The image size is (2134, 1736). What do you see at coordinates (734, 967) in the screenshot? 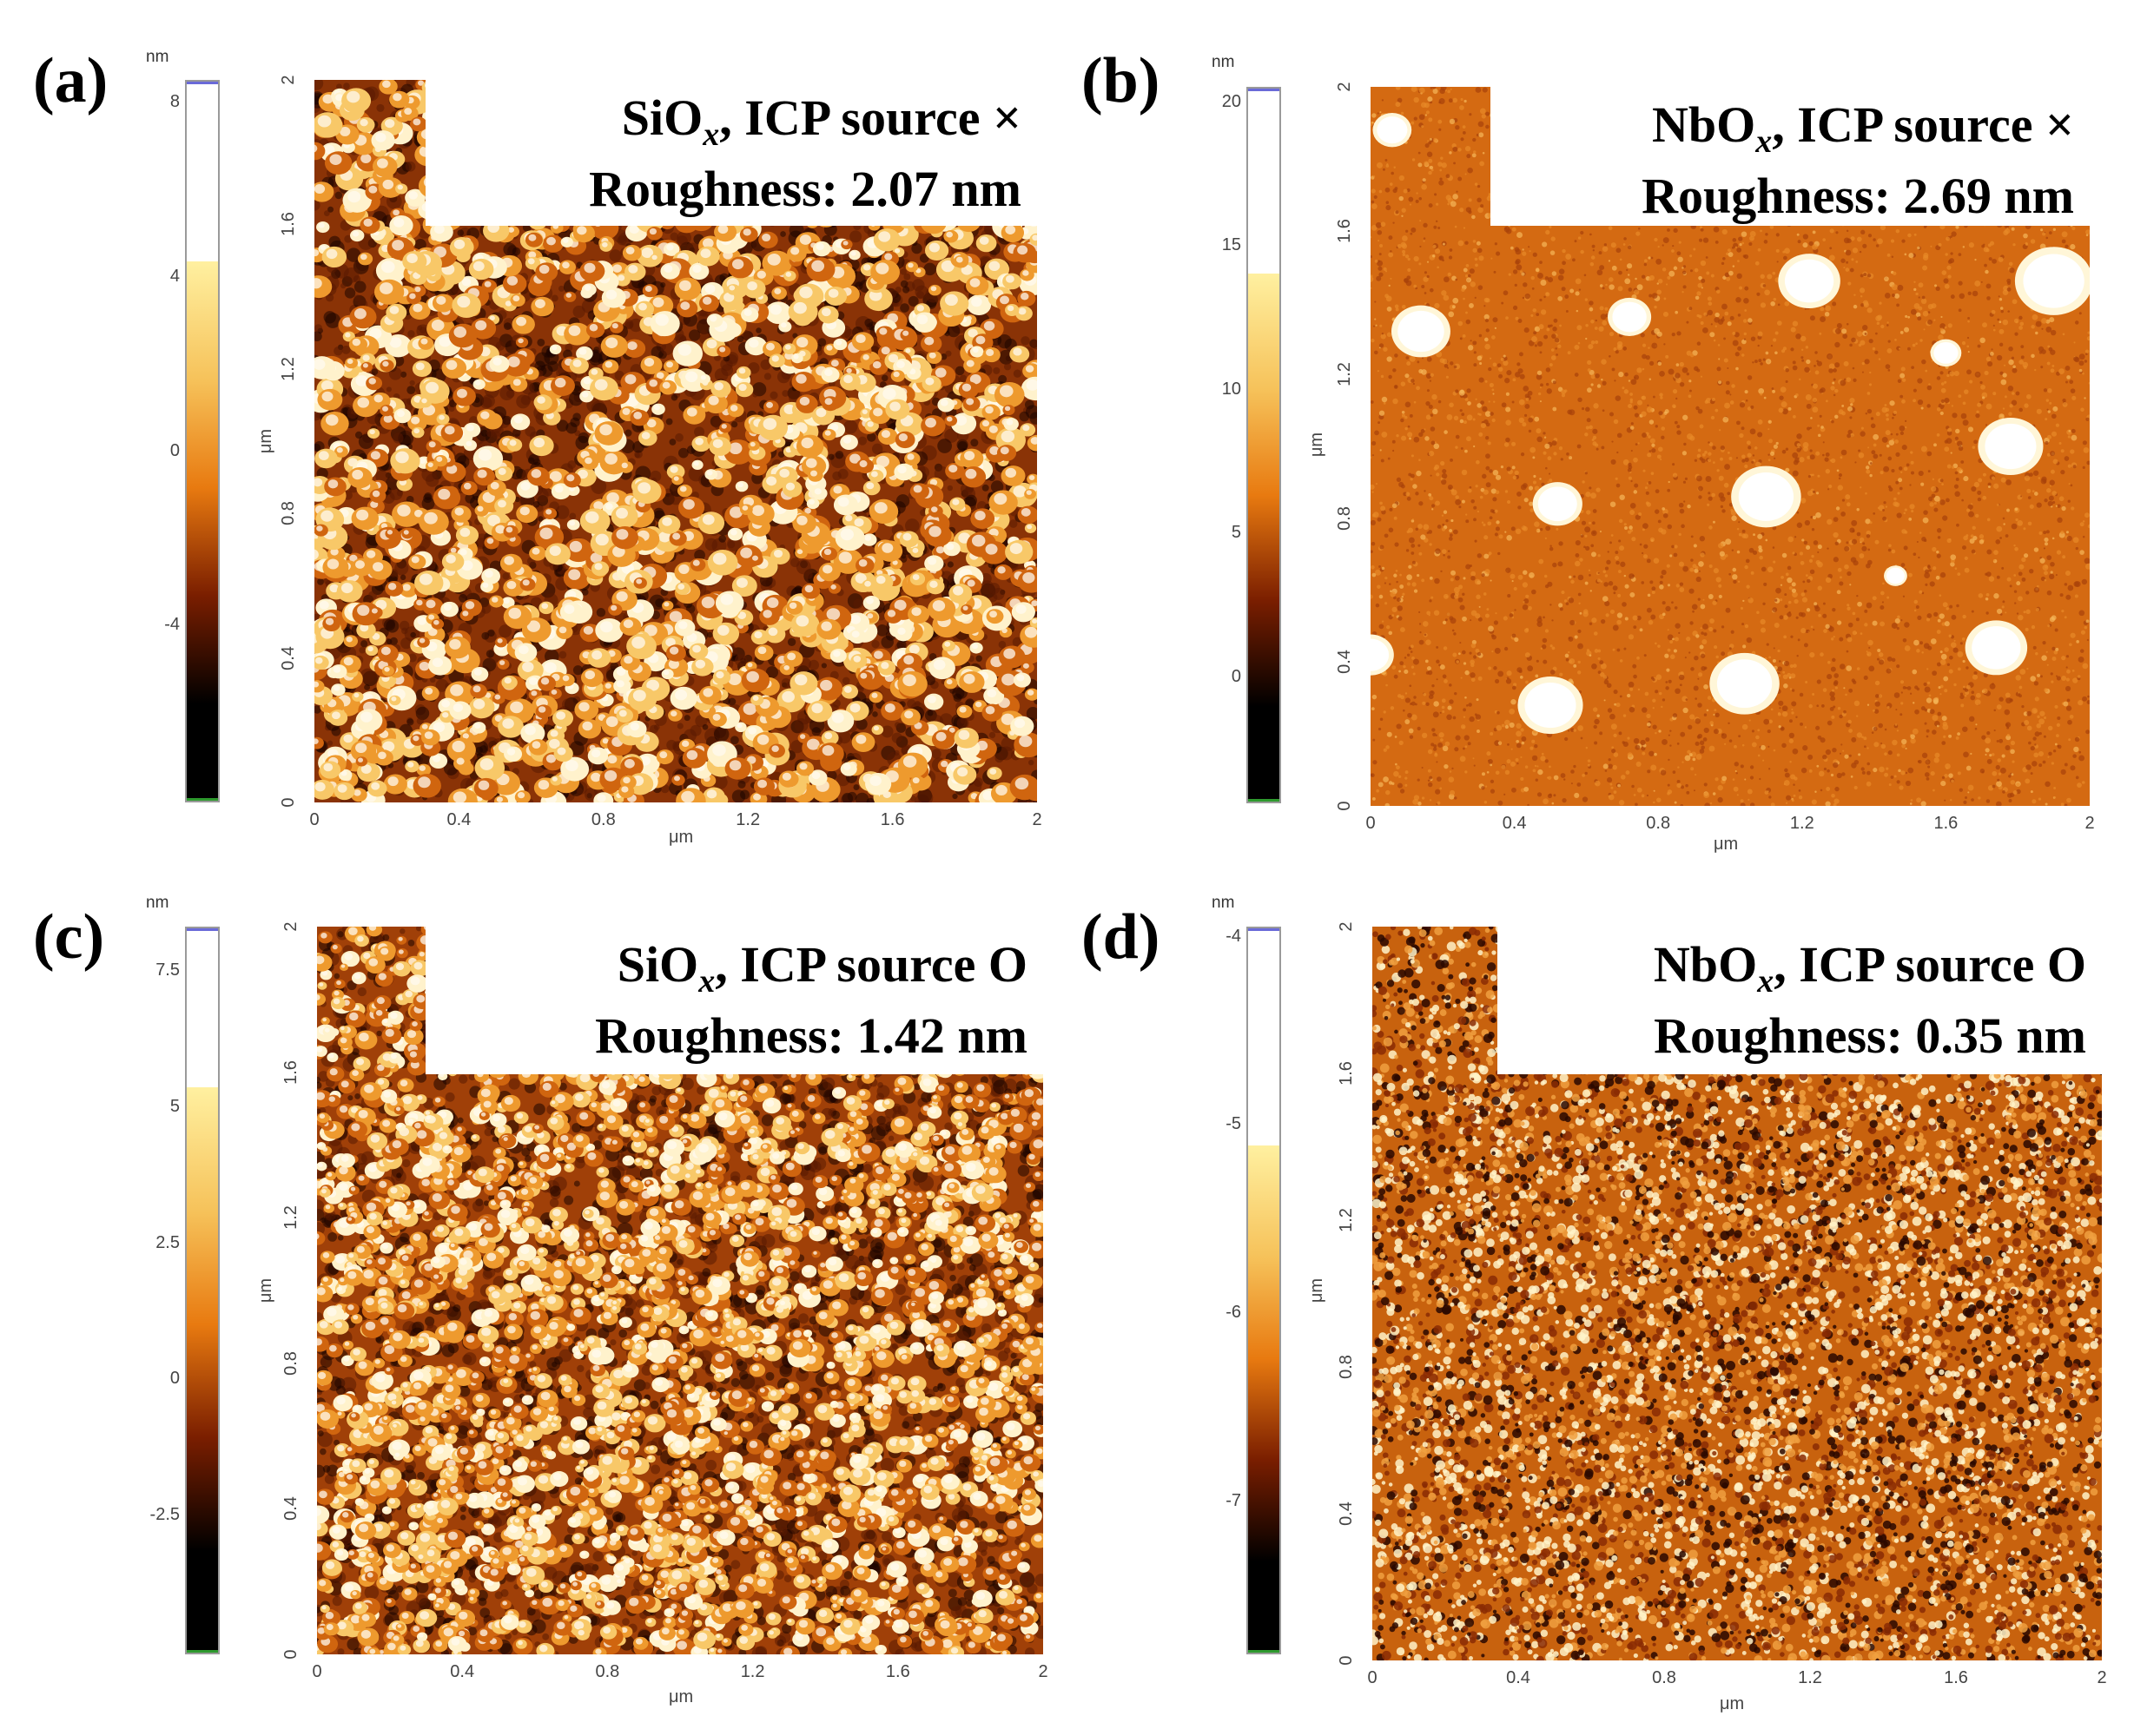
I see `material-label: SiOx, ICP source O` at bounding box center [734, 967].